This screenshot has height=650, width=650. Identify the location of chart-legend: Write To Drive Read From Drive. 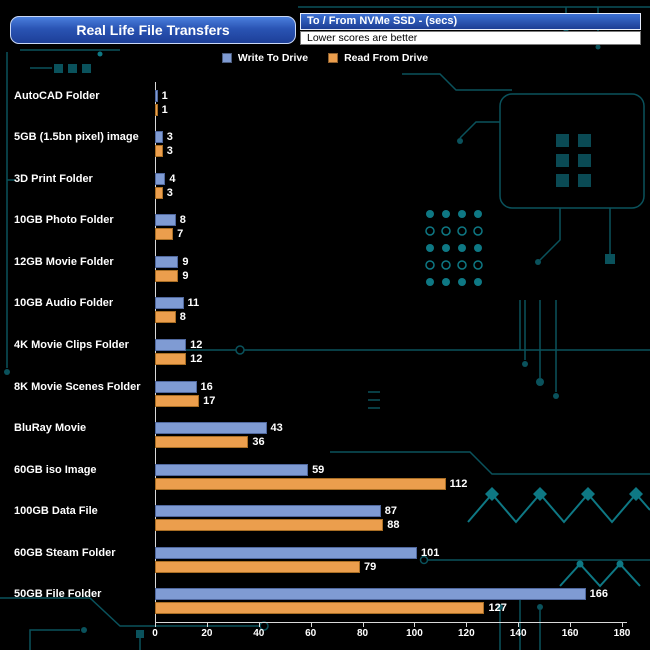
(325, 58).